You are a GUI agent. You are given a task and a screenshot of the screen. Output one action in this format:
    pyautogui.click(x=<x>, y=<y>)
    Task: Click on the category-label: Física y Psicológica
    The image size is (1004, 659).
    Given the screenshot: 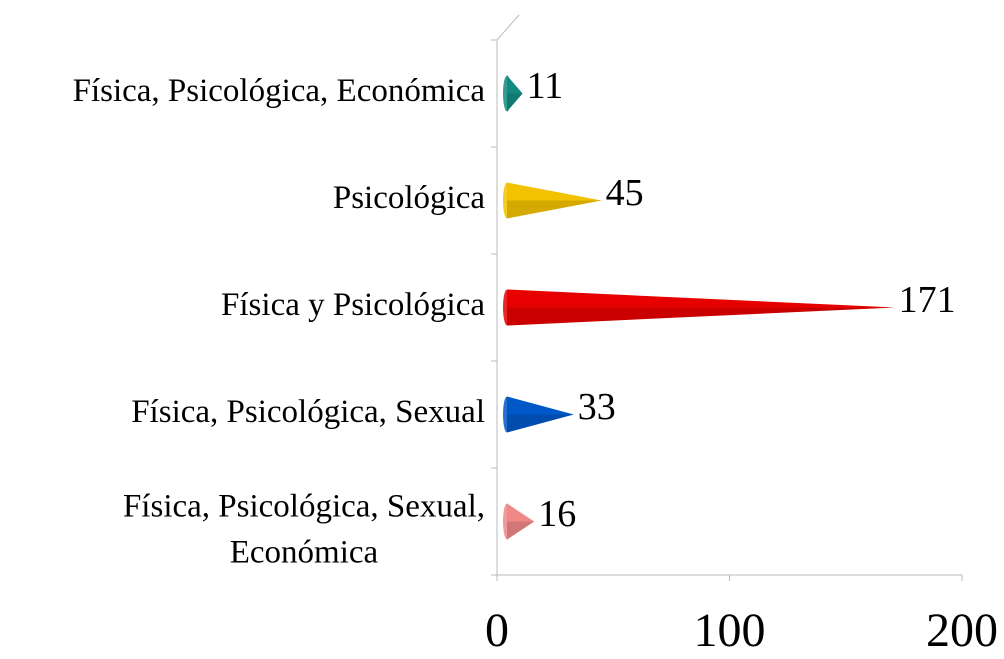 What is the action you would take?
    pyautogui.click(x=353, y=305)
    